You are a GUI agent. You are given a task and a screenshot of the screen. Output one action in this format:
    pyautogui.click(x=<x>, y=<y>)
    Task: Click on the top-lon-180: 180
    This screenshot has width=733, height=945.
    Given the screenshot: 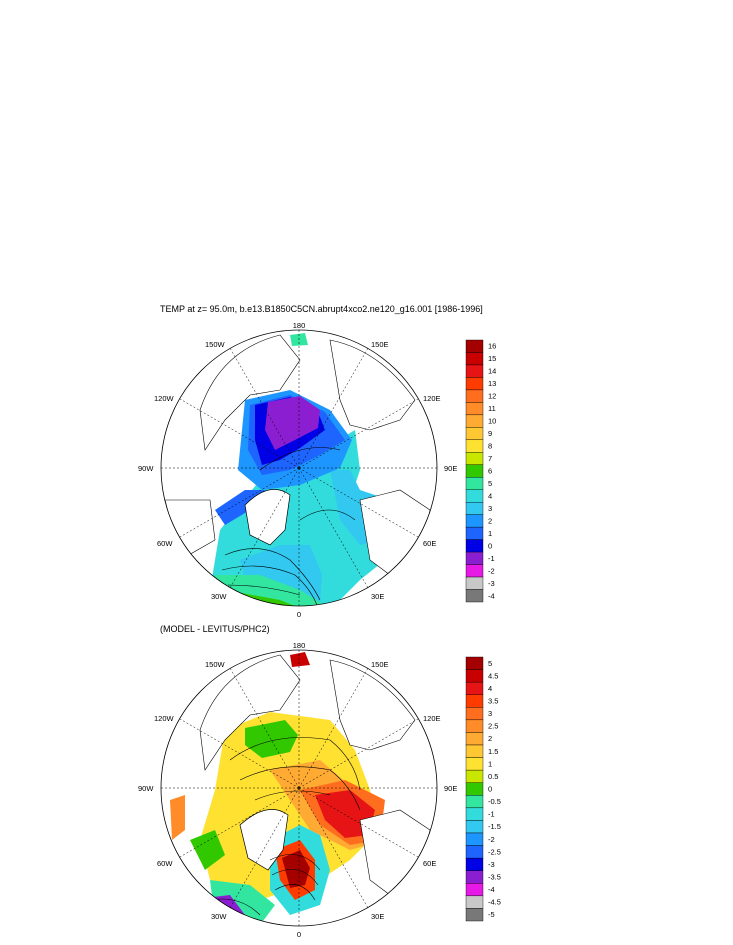 What is the action you would take?
    pyautogui.click(x=299, y=325)
    